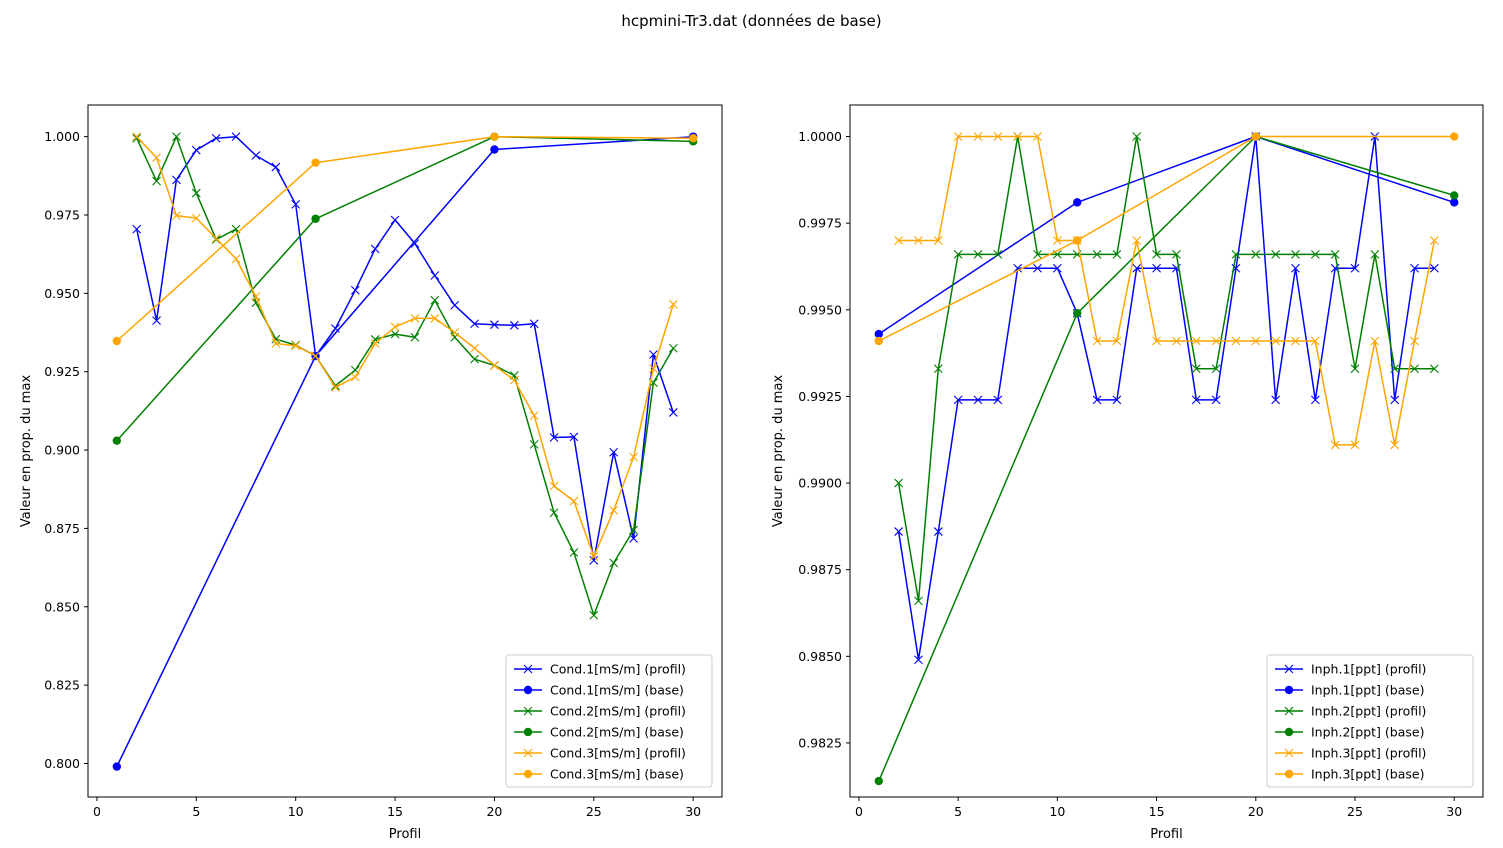  I want to click on legend-label: Inph.1[ppt] (base), so click(1367, 690).